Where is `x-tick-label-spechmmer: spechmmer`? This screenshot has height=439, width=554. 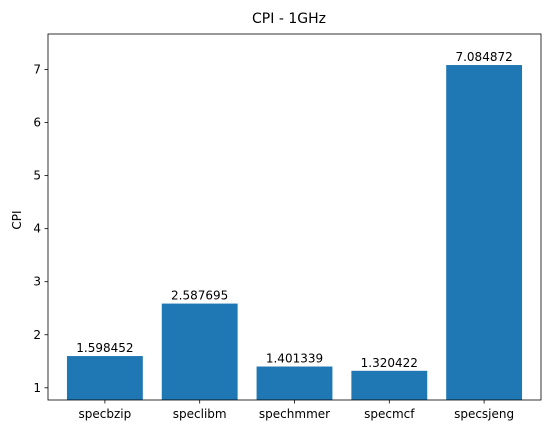 x-tick-label-spechmmer: spechmmer is located at coordinates (294, 414).